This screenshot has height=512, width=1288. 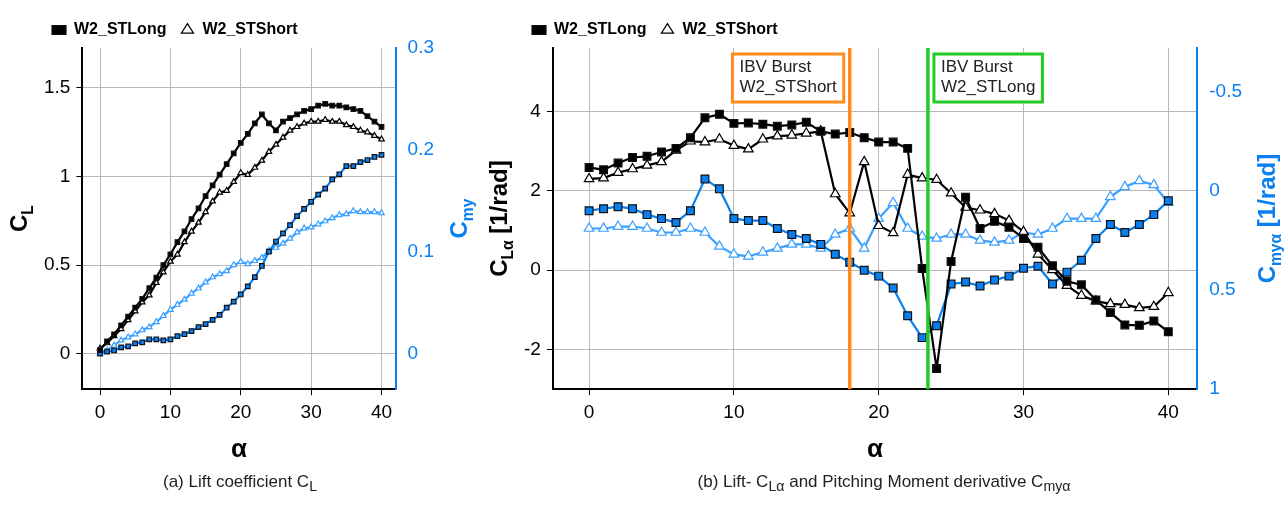 I want to click on y2-tick-label: -0.5, so click(x=1226, y=90).